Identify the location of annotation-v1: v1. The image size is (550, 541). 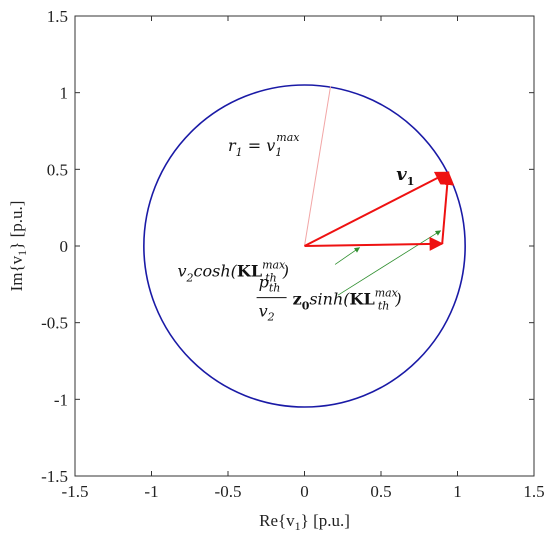
(405, 176).